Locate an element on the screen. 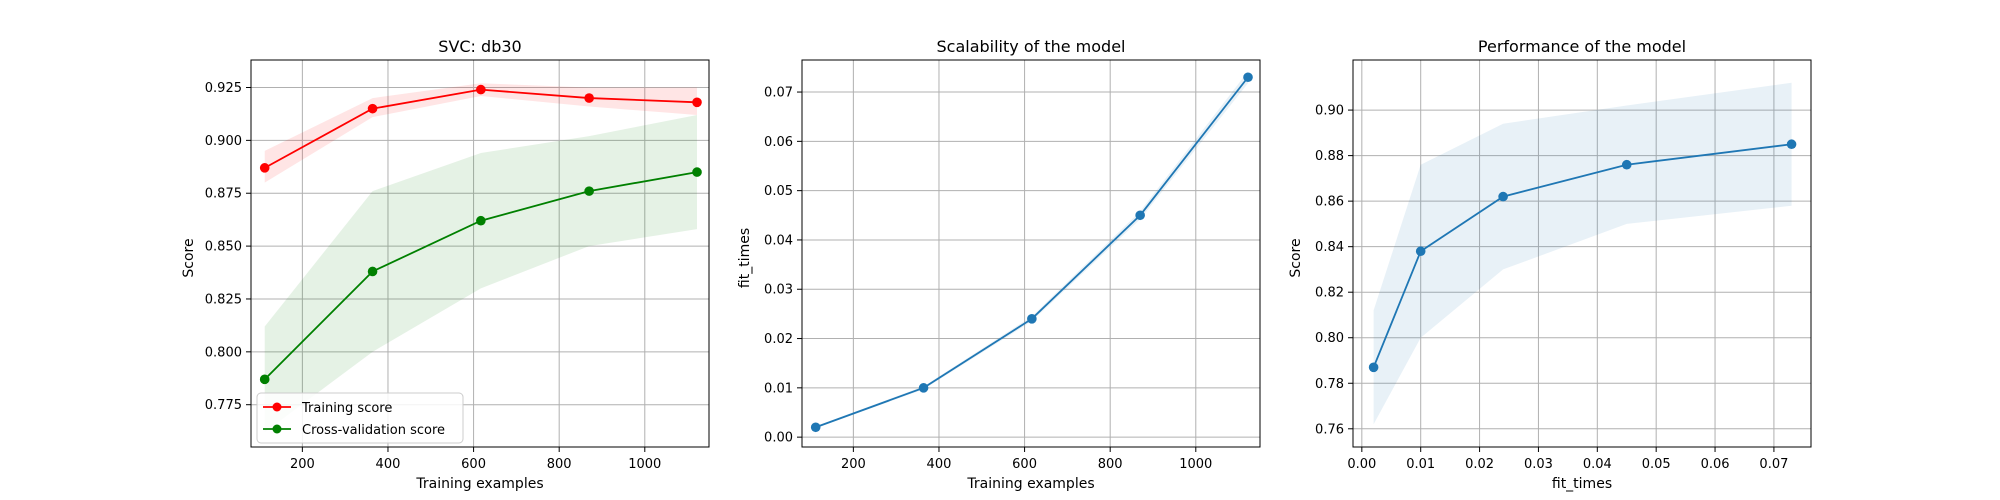 The width and height of the screenshot is (2000, 500). y-tick-label: 0.05 is located at coordinates (778, 191).